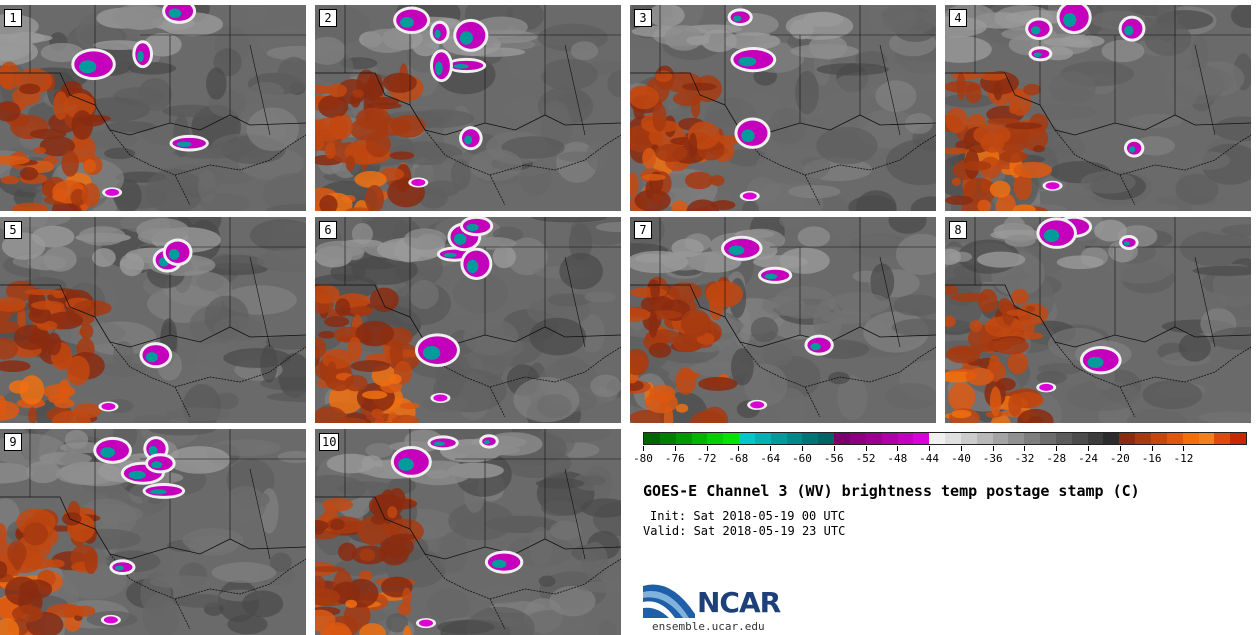 This screenshot has width=1260, height=635. Describe the element at coordinates (643, 18) in the screenshot. I see `panel-label: 3` at that location.